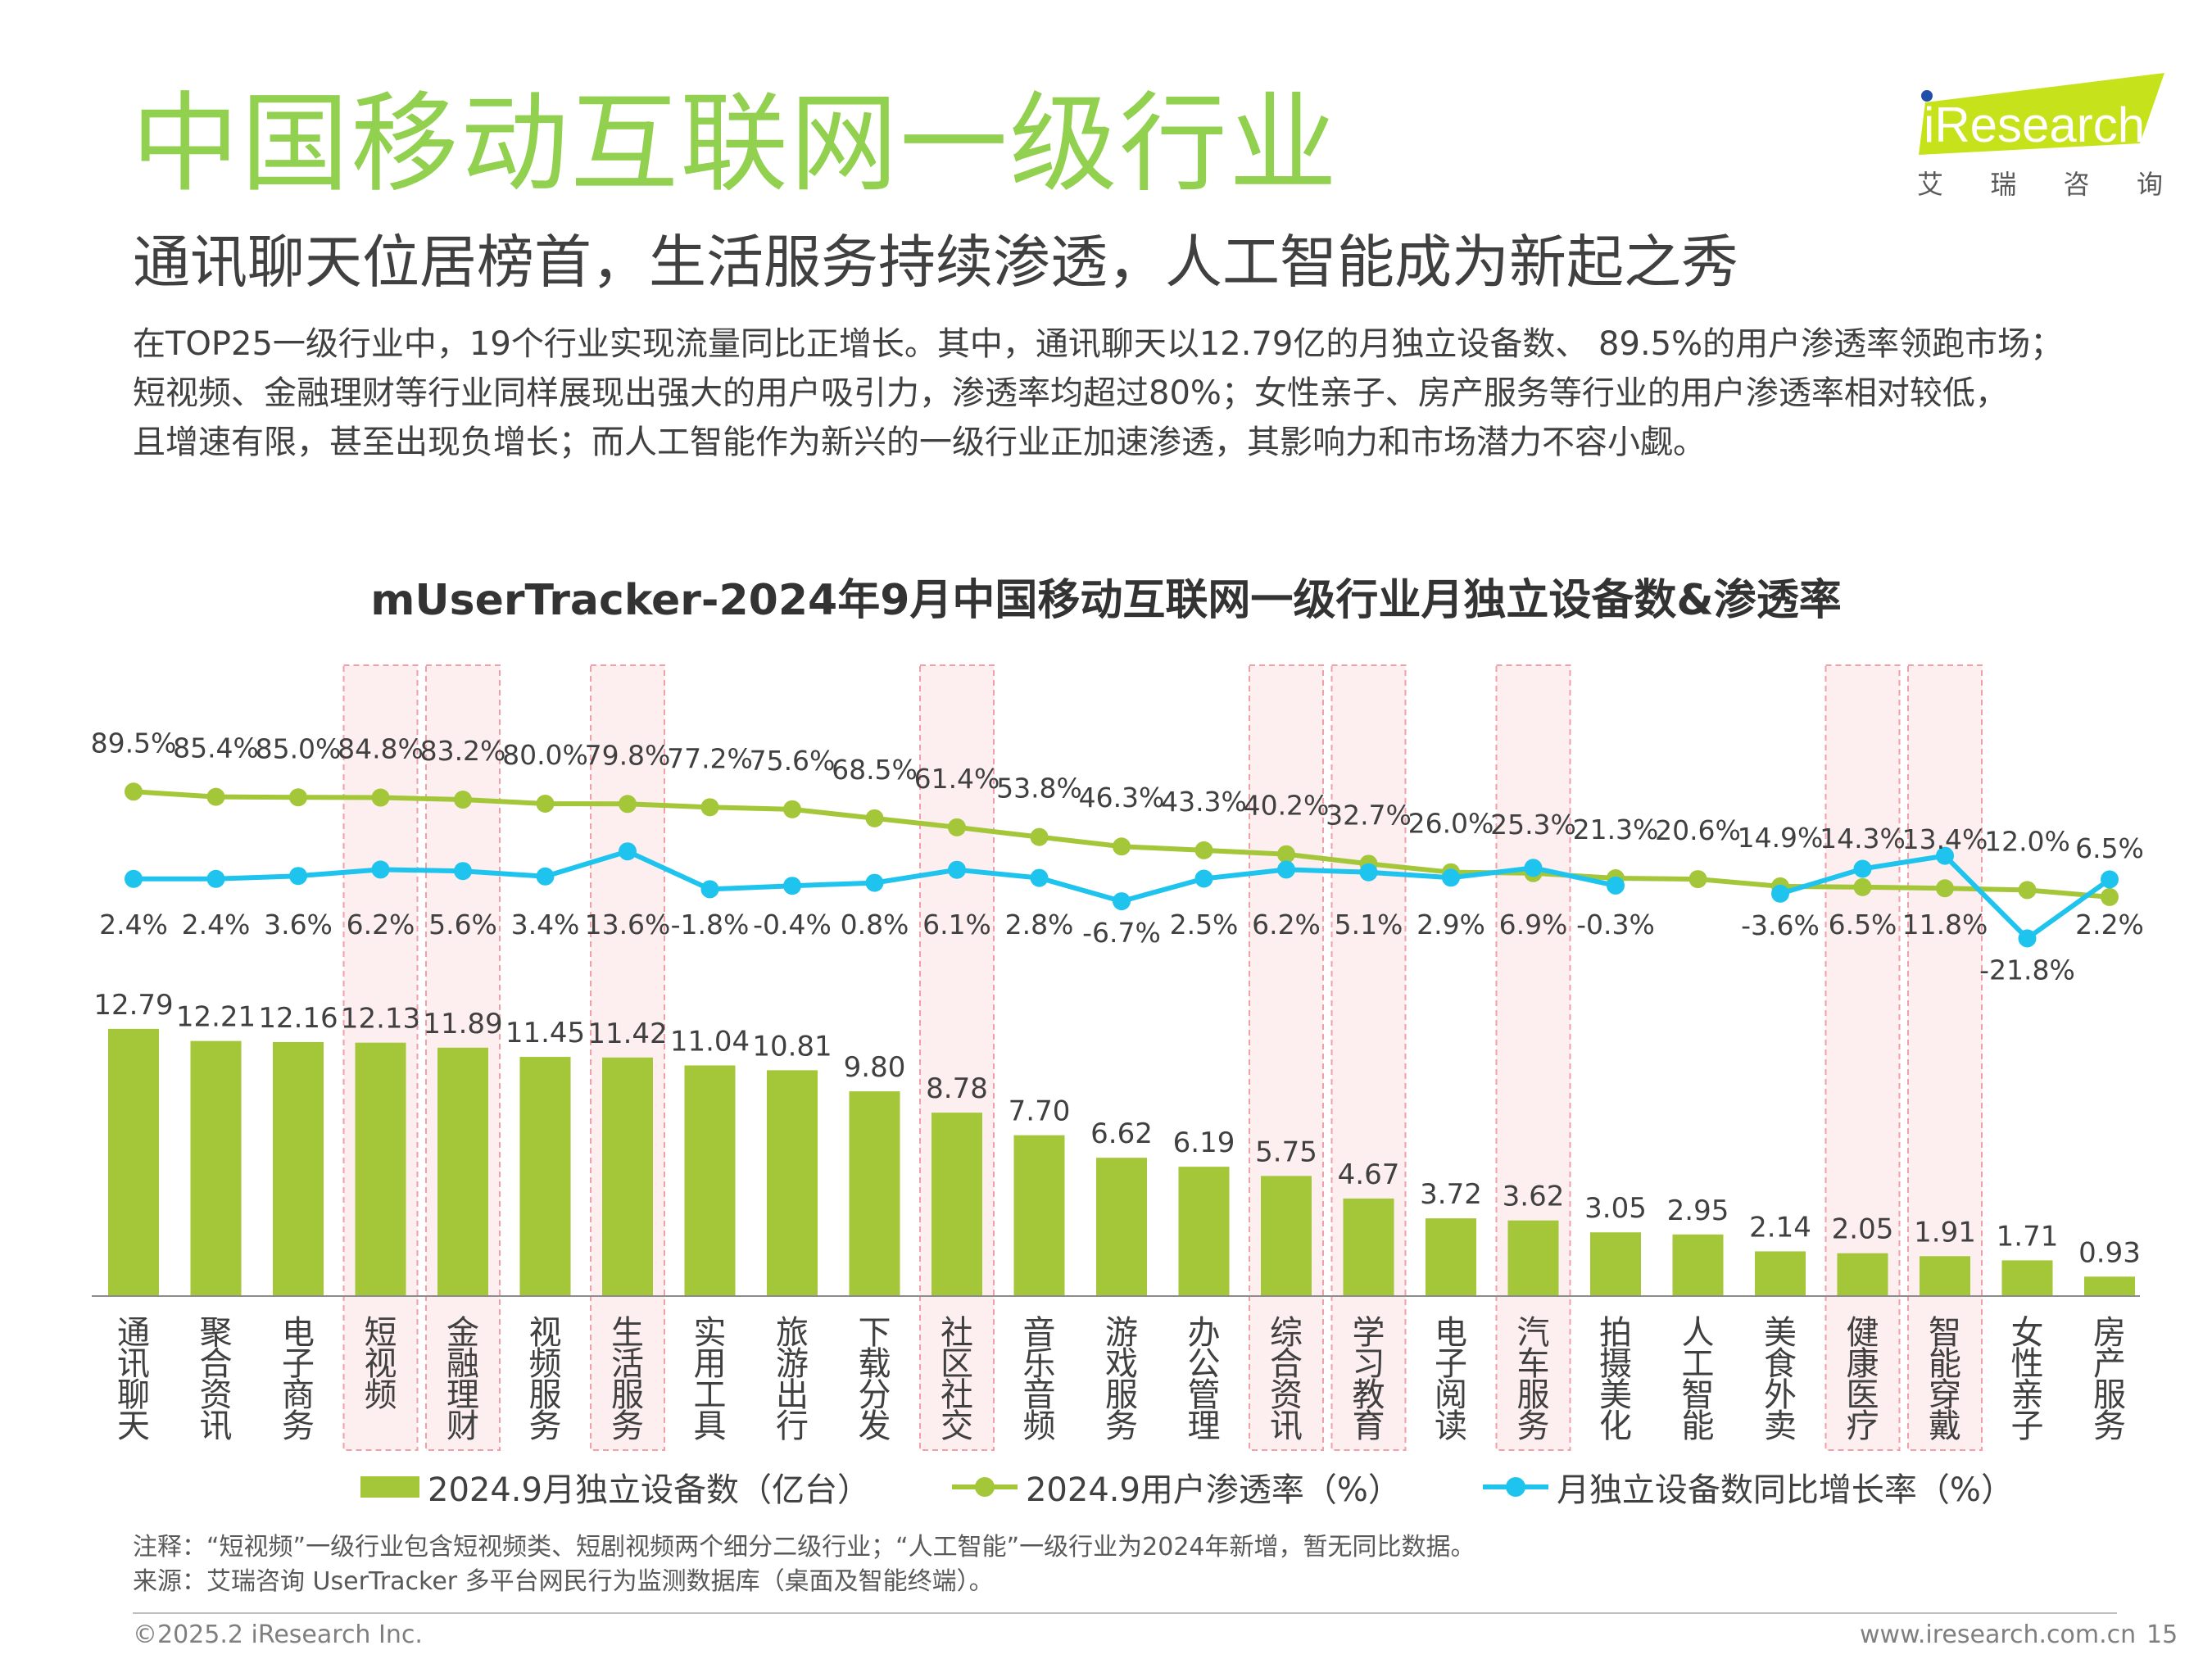 The image size is (2212, 1659). What do you see at coordinates (627, 1379) in the screenshot?
I see `category-label: 生活服务` at bounding box center [627, 1379].